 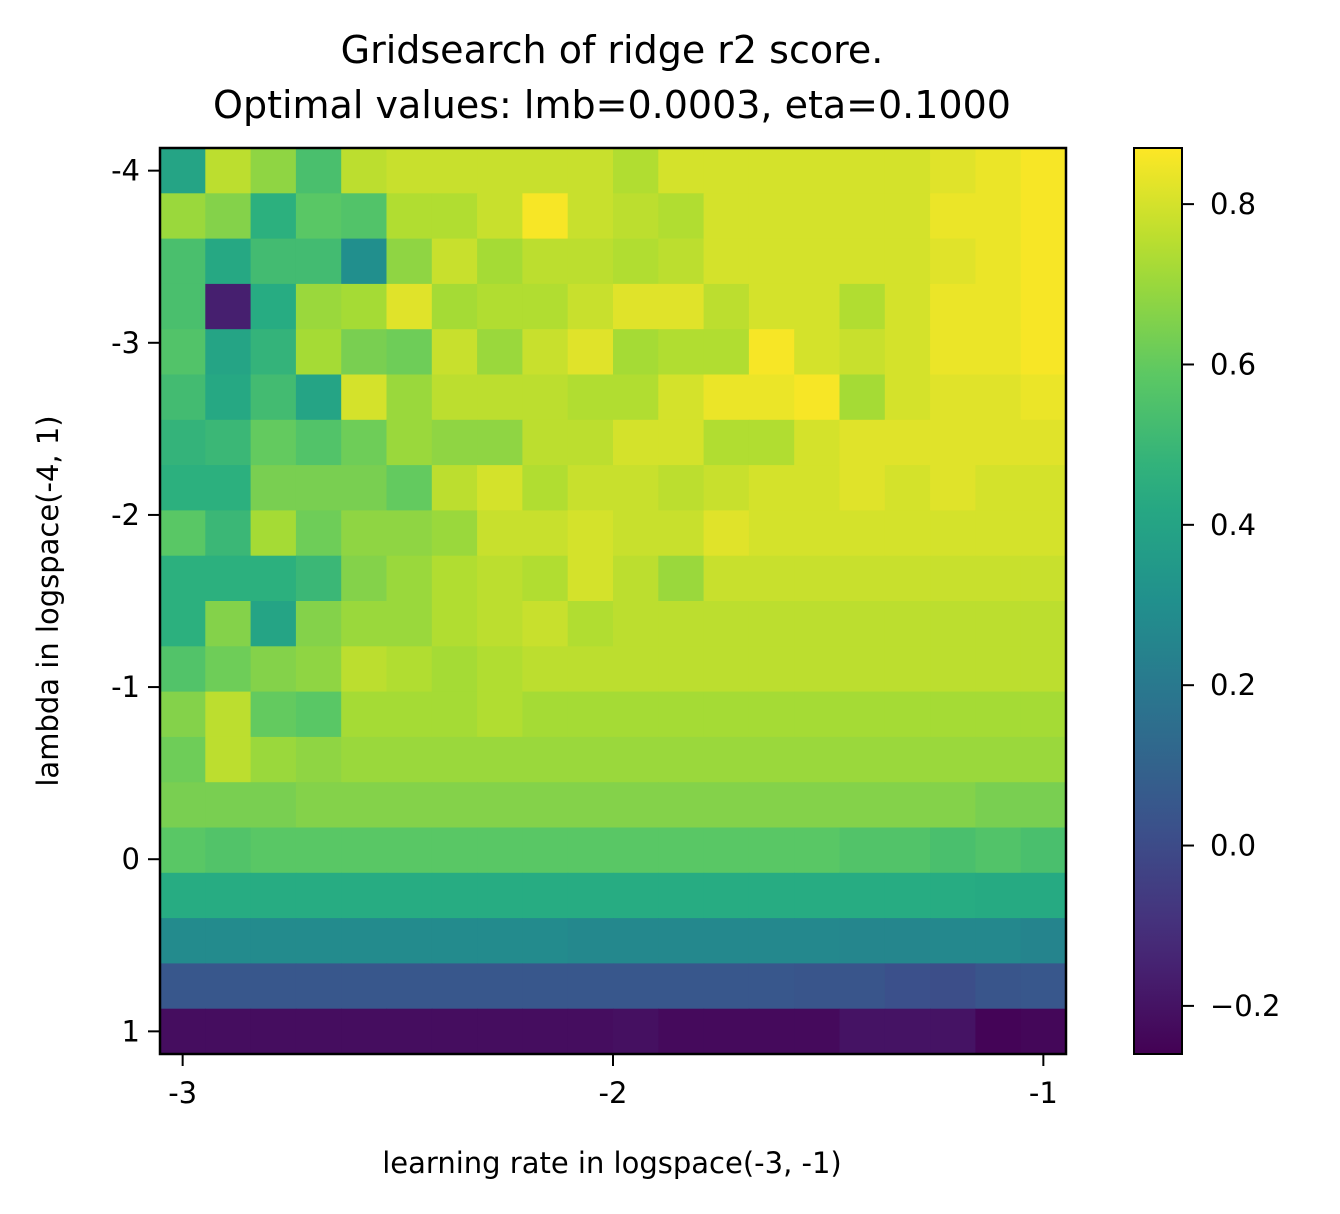 I want to click on colorbar-tick-label: 0.6, so click(x=1233, y=364).